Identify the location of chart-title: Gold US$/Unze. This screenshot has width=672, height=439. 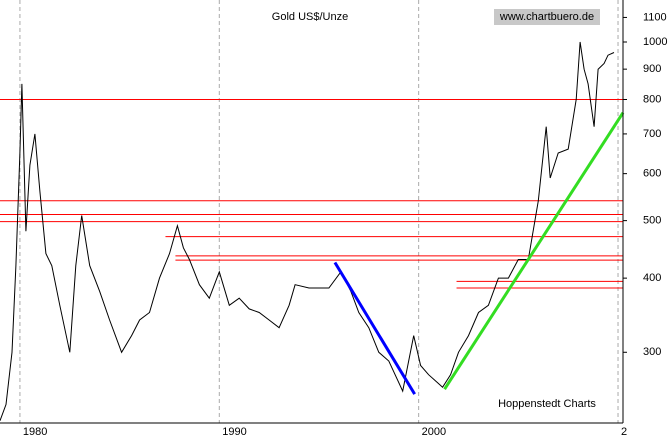
(310, 17).